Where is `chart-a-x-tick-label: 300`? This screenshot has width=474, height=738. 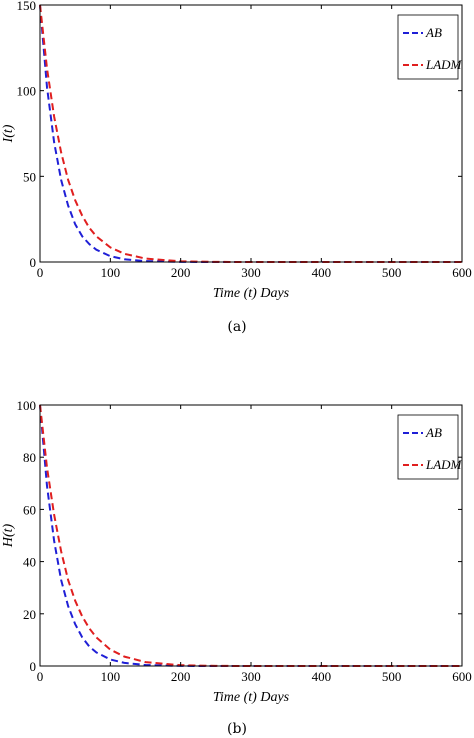
chart-a-x-tick-label: 300 is located at coordinates (251, 272).